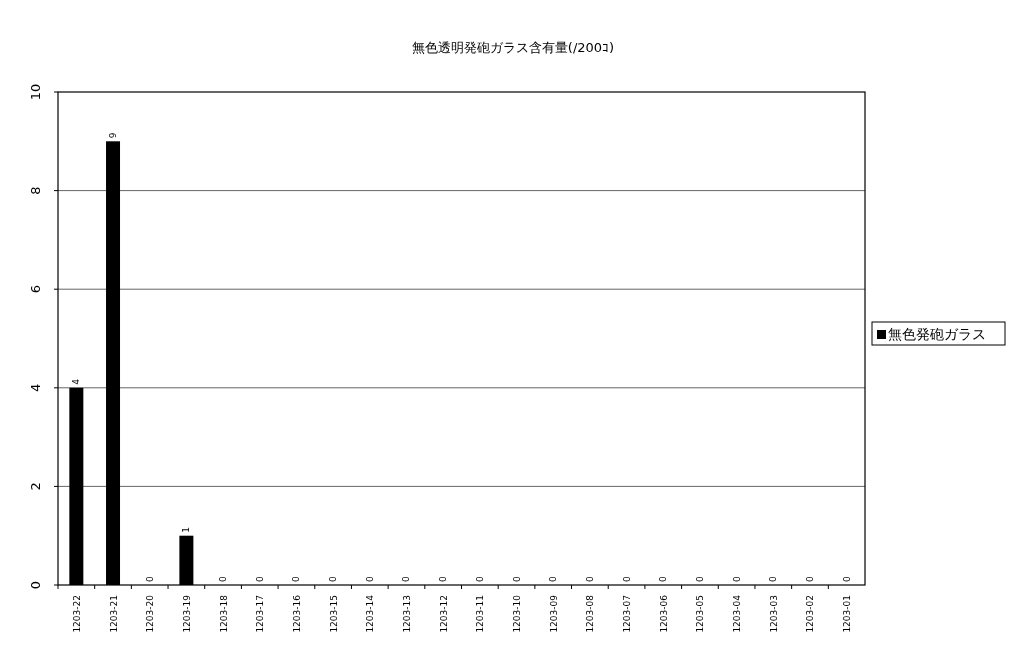 Image resolution: width=1020 pixels, height=655 pixels. I want to click on x-tick-label: 1203-09, so click(553, 613).